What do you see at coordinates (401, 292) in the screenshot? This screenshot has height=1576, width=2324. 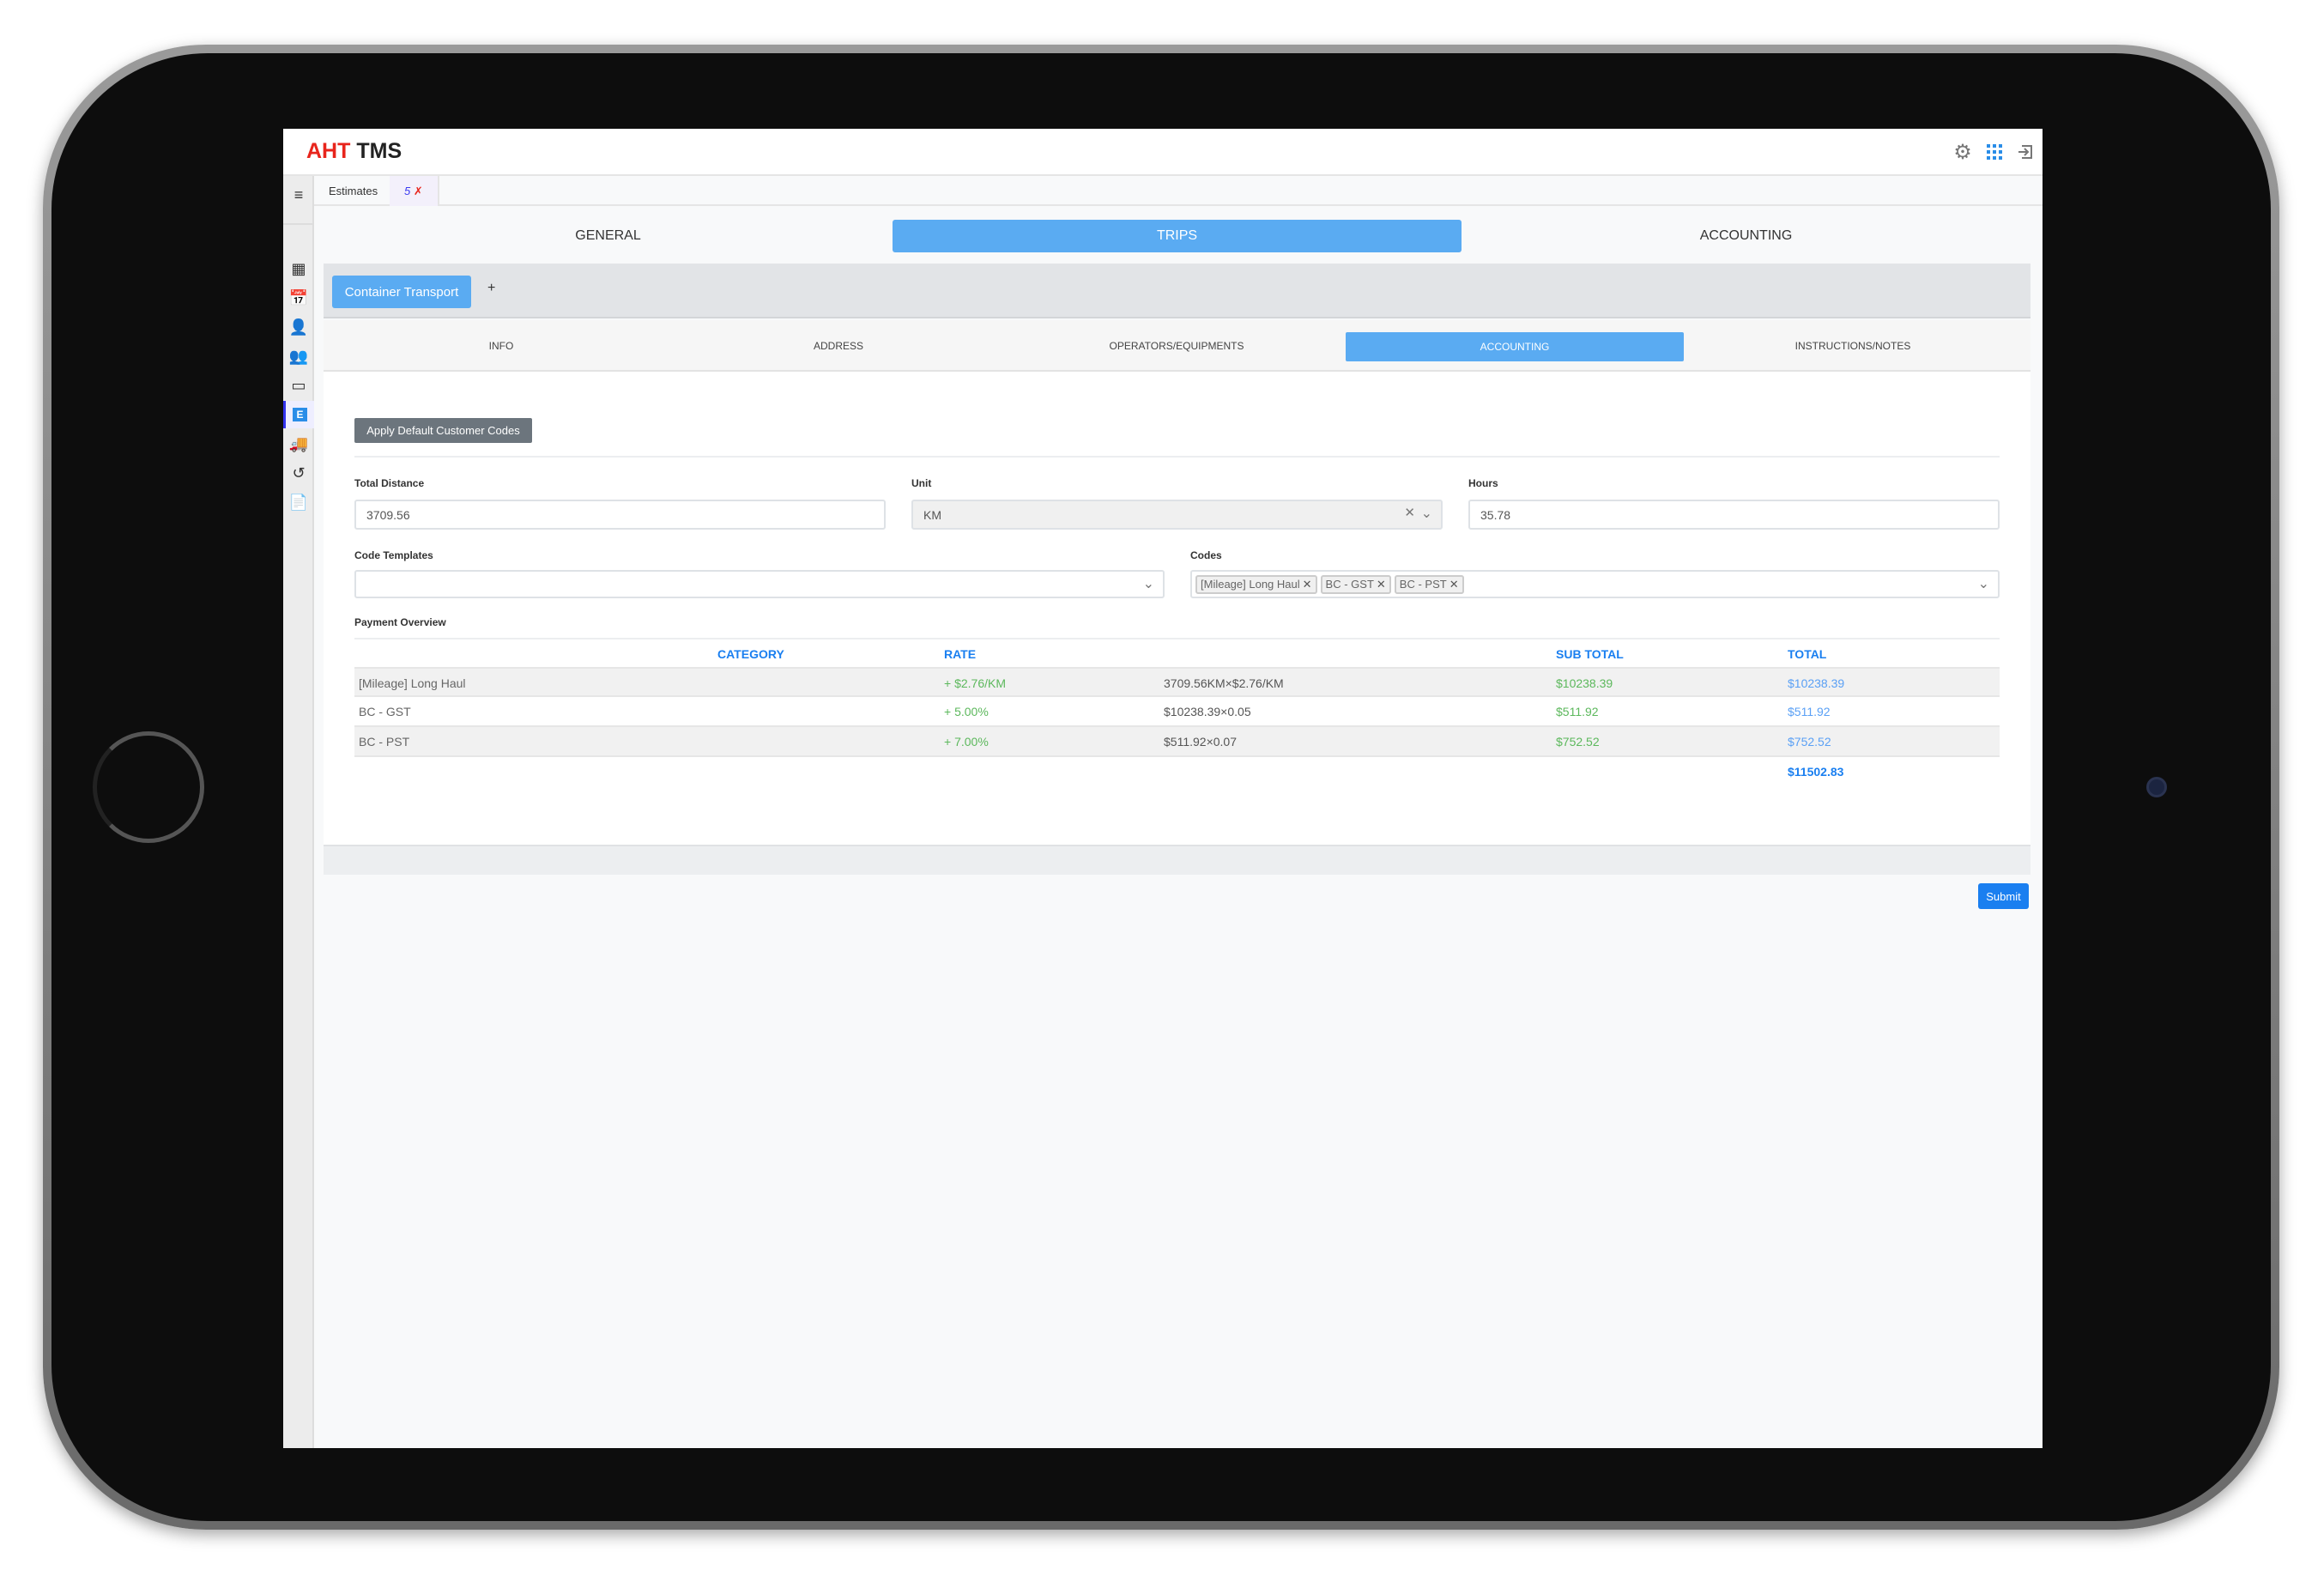 I see `trip-container-transport: Container Transport` at bounding box center [401, 292].